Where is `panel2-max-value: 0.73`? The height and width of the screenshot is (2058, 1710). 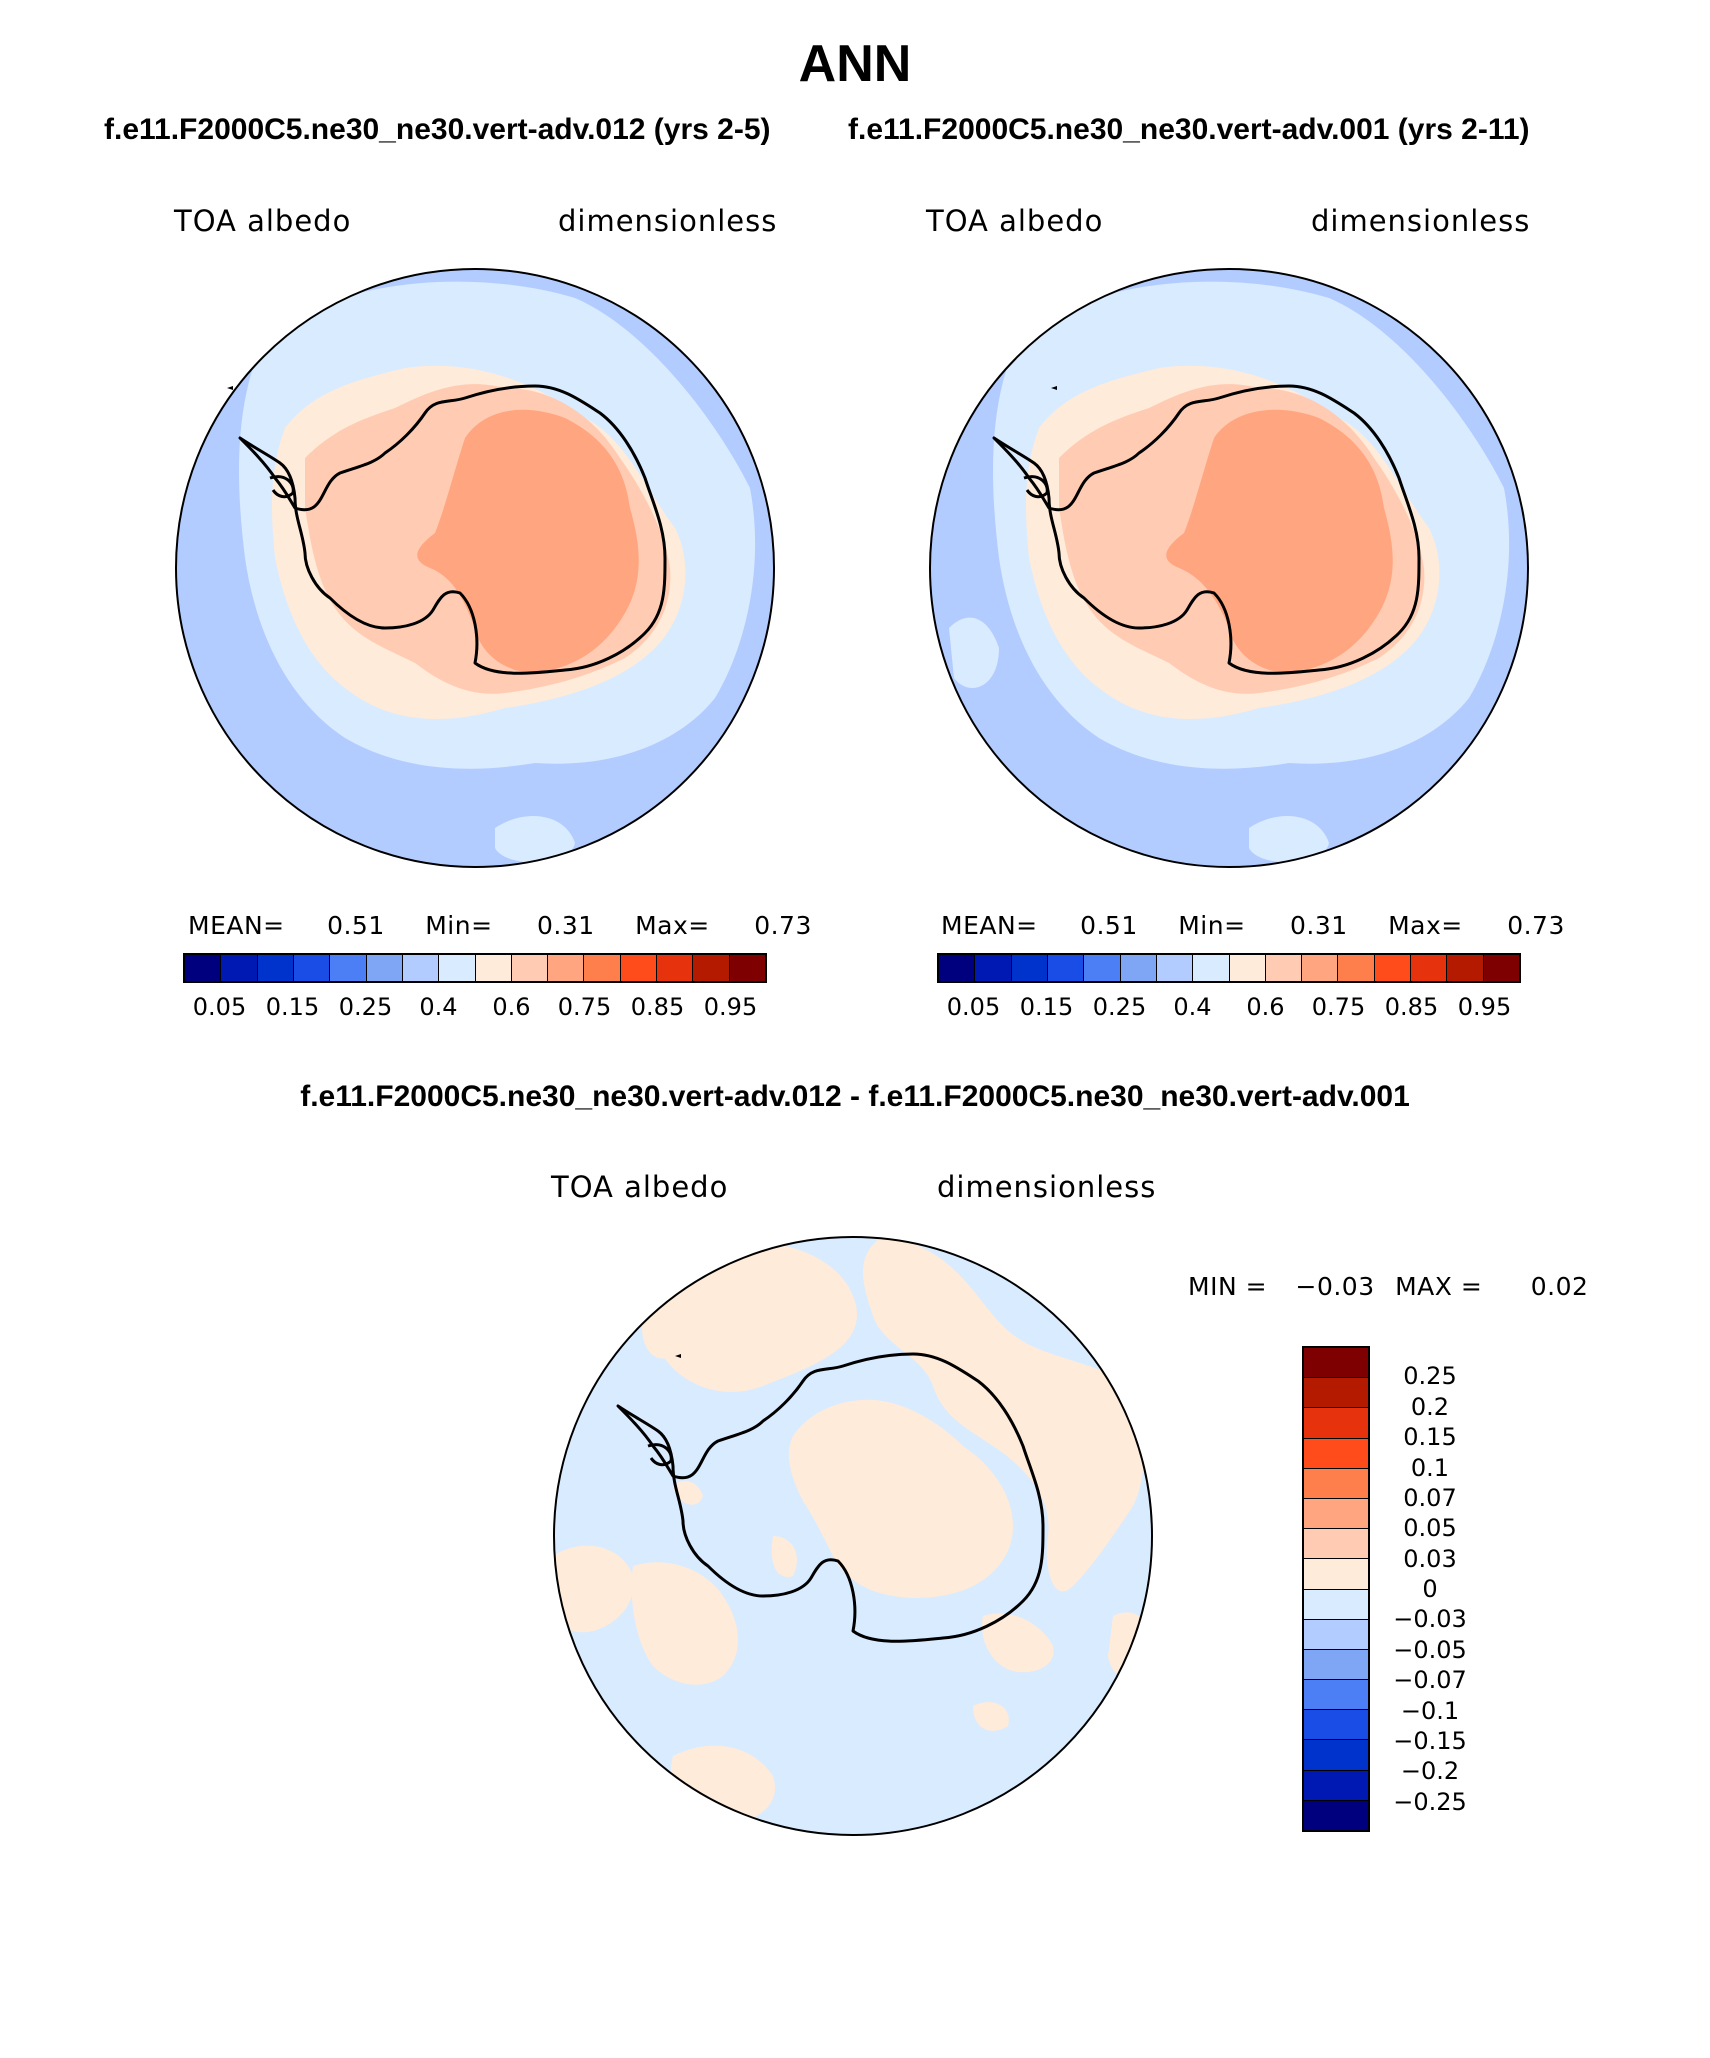
panel2-max-value: 0.73 is located at coordinates (1536, 925).